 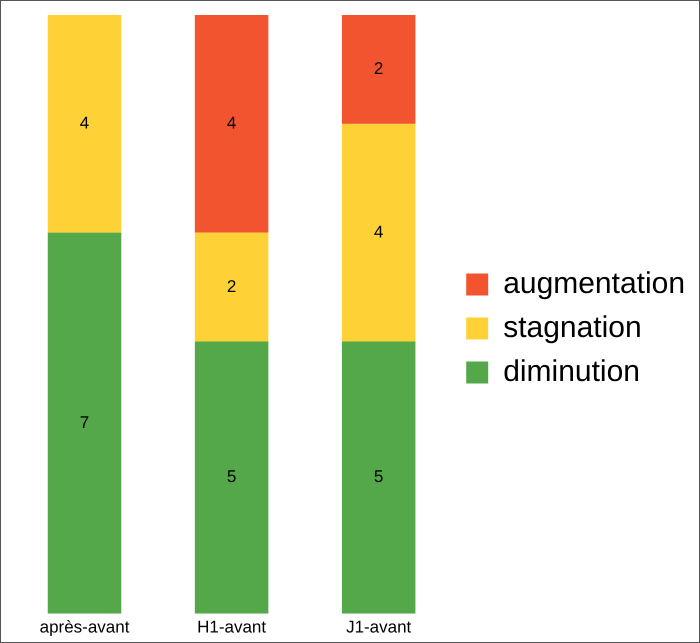 What do you see at coordinates (231, 626) in the screenshot?
I see `x-tick-label: H1-avant` at bounding box center [231, 626].